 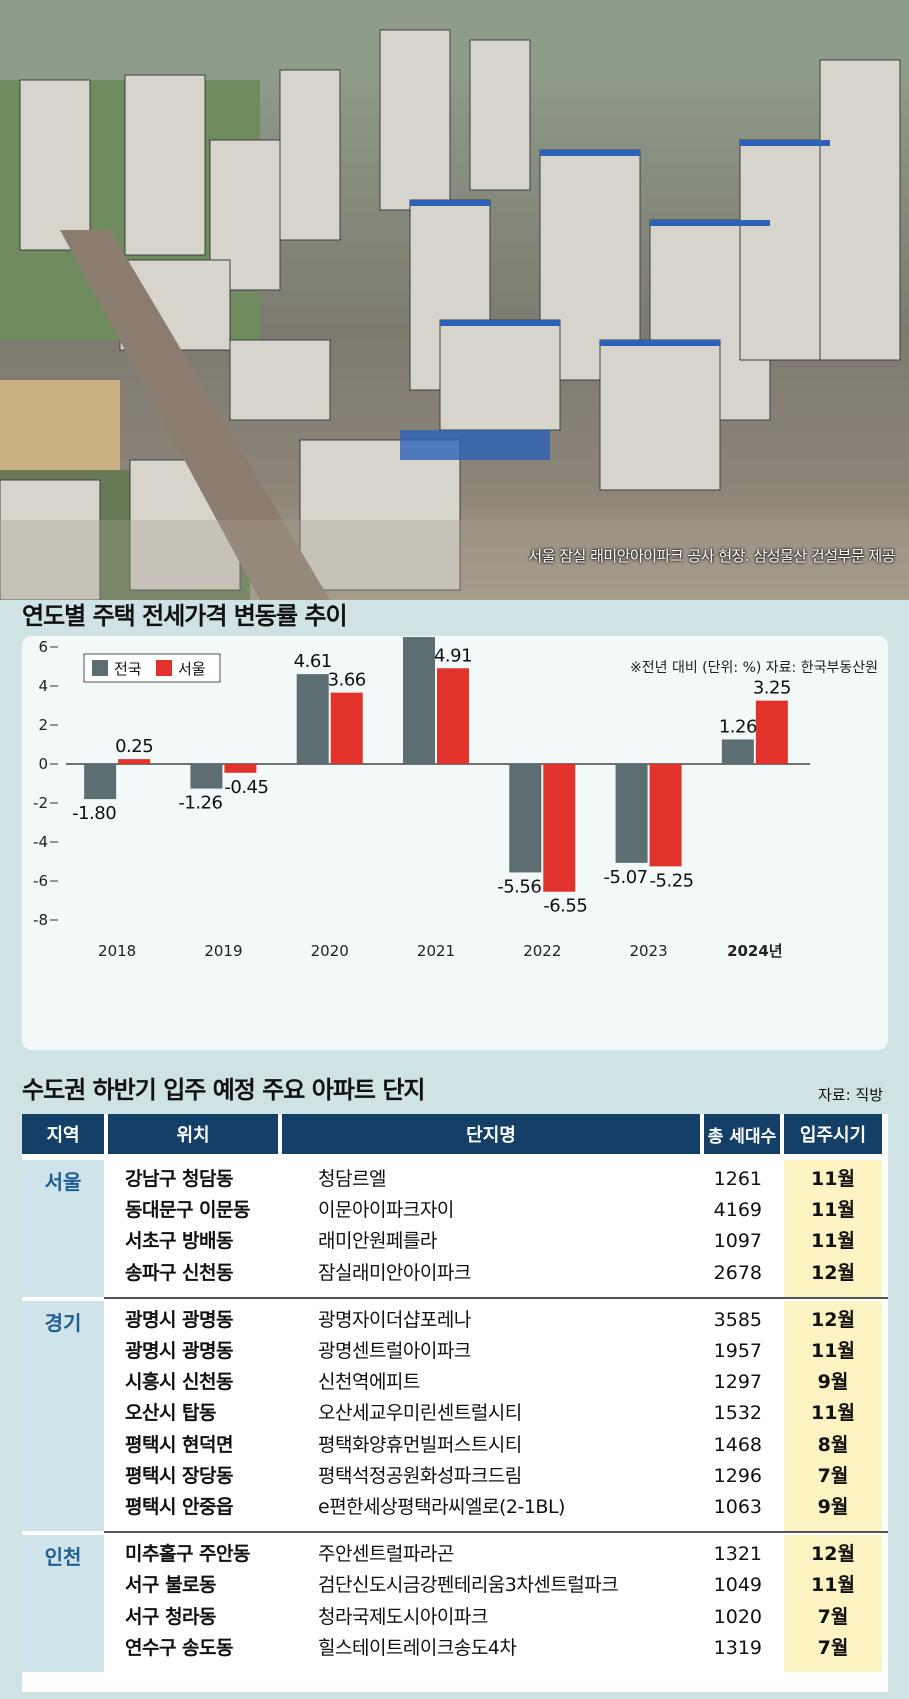 I want to click on cell-move-in: 8월, so click(x=833, y=1444).